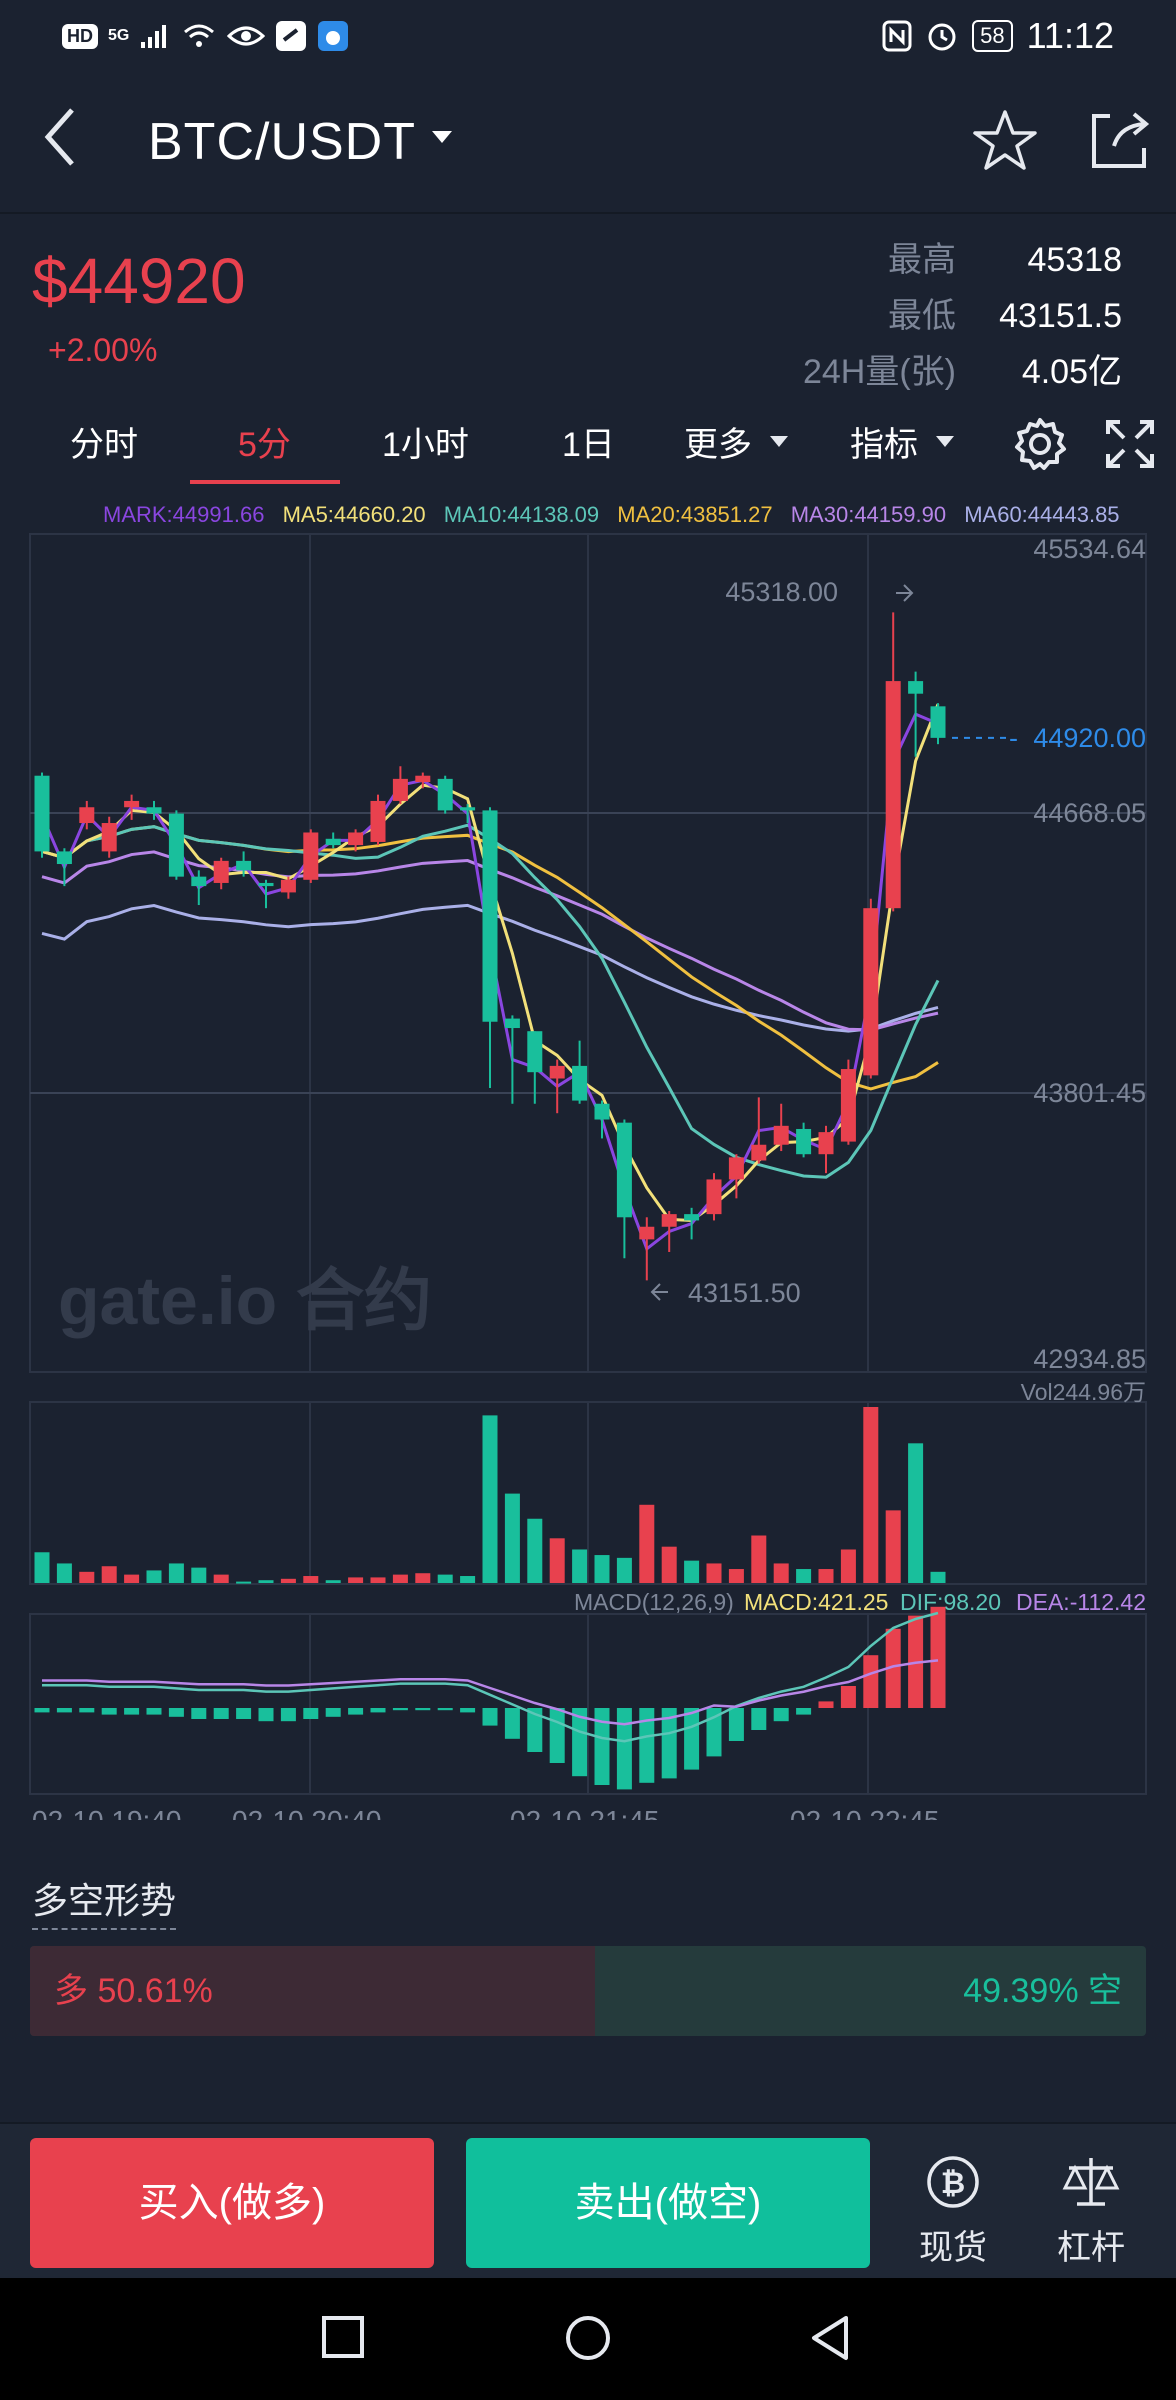  Describe the element at coordinates (668, 2203) in the screenshot. I see `sell-short-button: 卖出(做空)` at that location.